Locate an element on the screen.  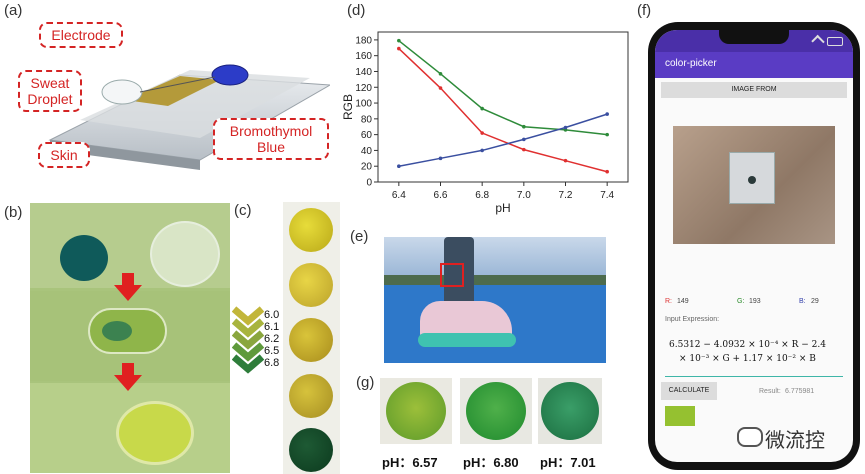
b-label: B: is located at coordinates (802, 301).